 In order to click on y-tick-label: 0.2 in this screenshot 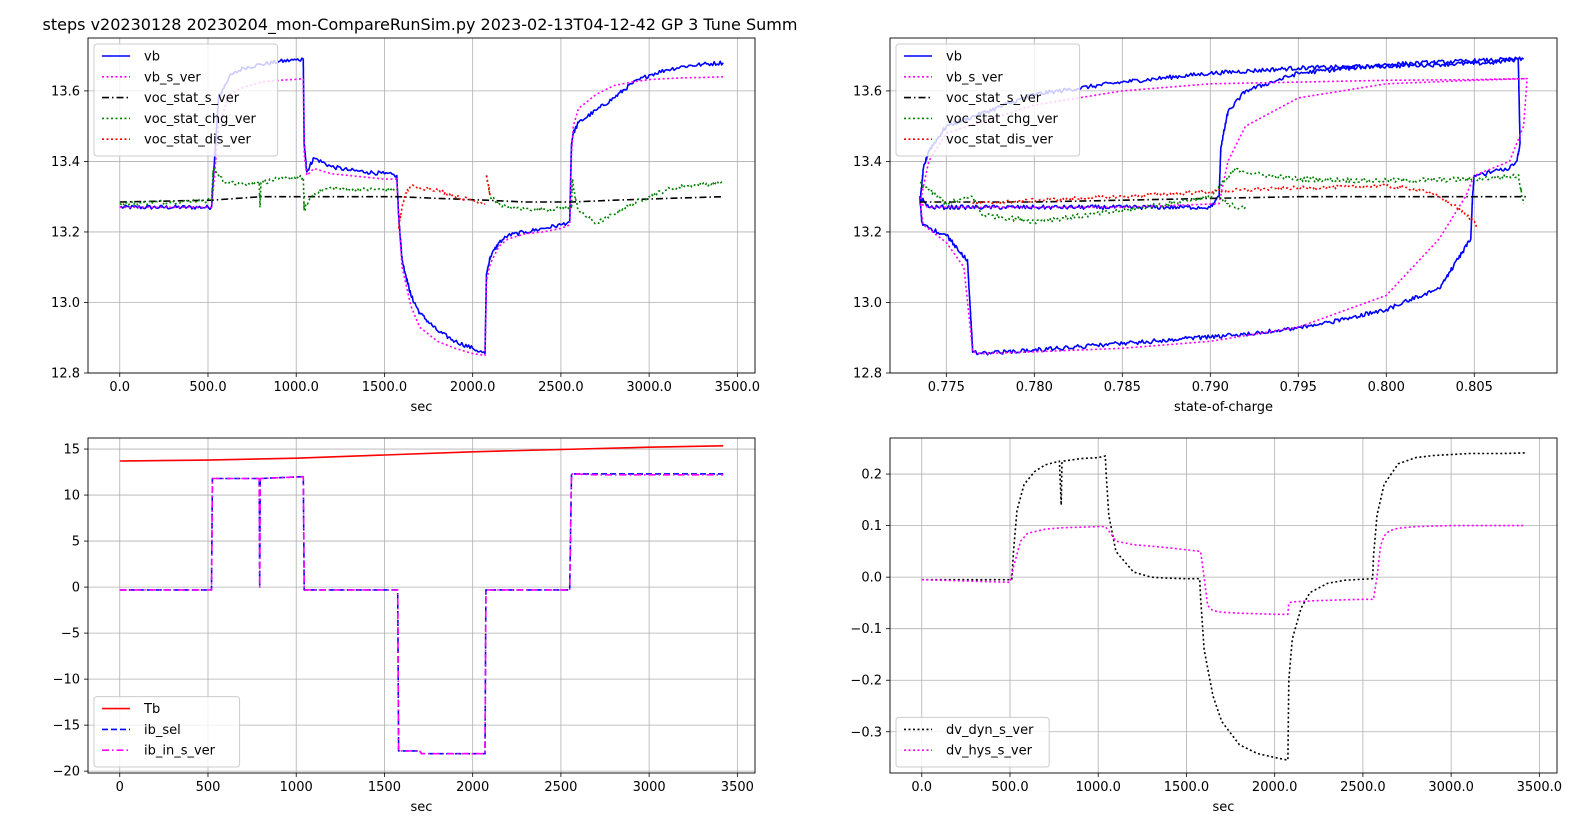, I will do `click(871, 475)`.